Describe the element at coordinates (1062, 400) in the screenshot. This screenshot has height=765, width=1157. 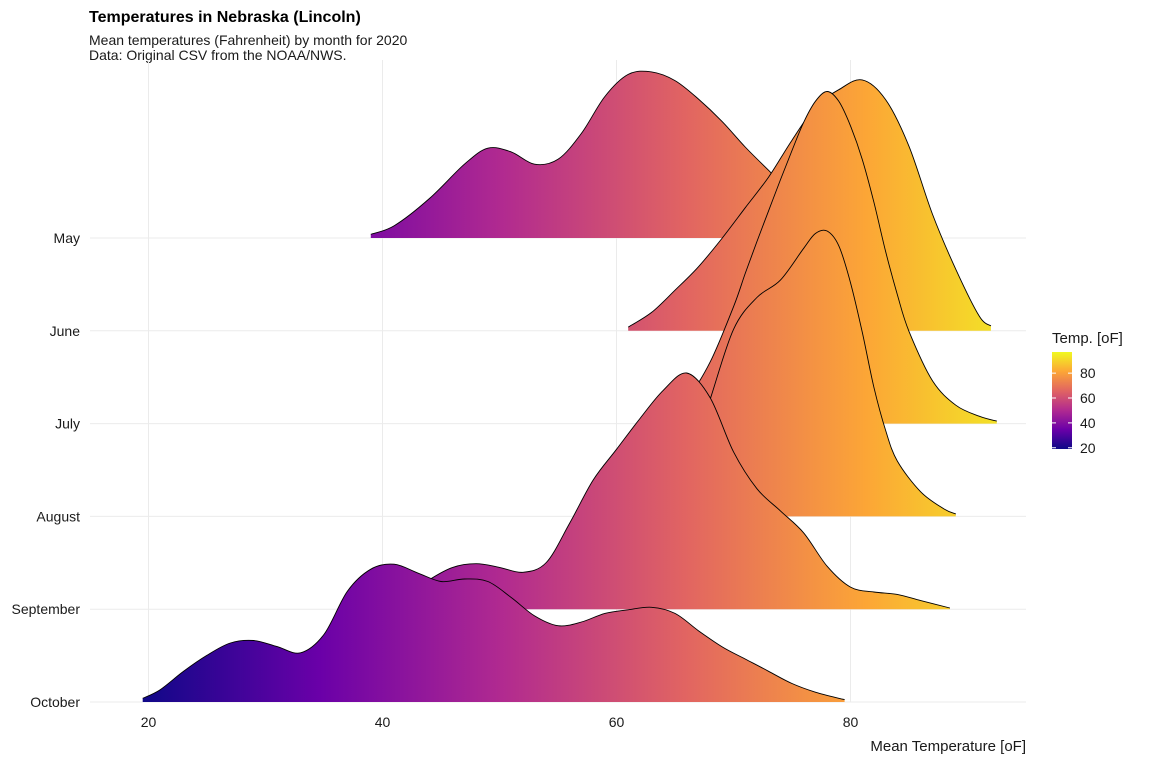
I see `legend-colorbar` at that location.